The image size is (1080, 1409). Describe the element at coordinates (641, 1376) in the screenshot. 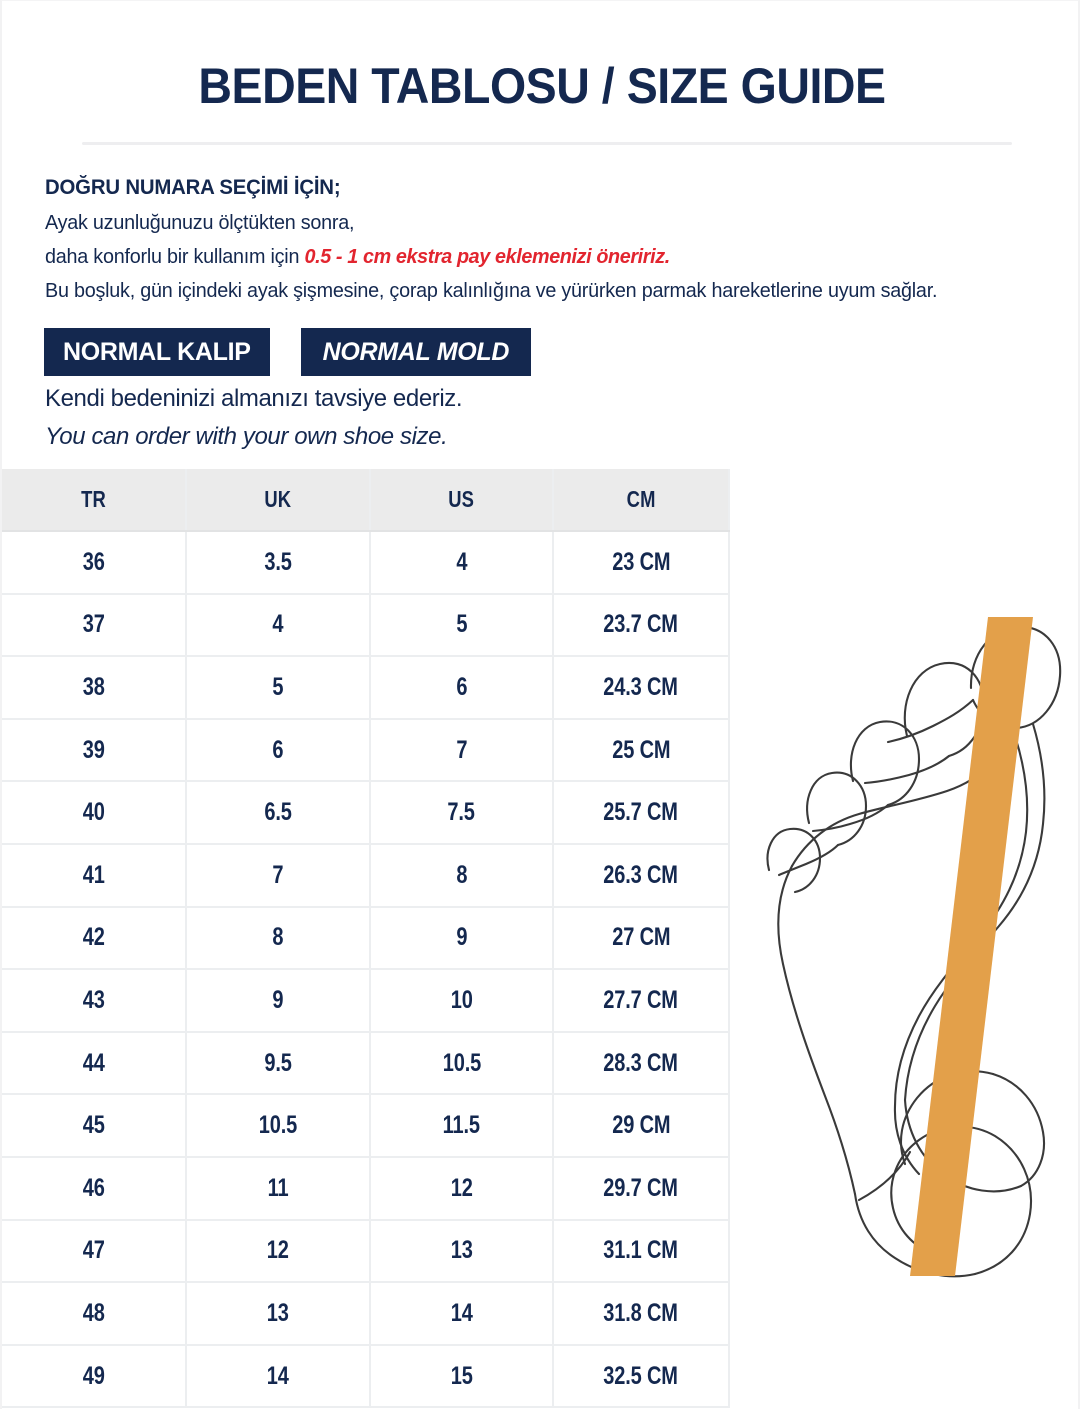

I see `cell-cm: 32.5 CM` at that location.